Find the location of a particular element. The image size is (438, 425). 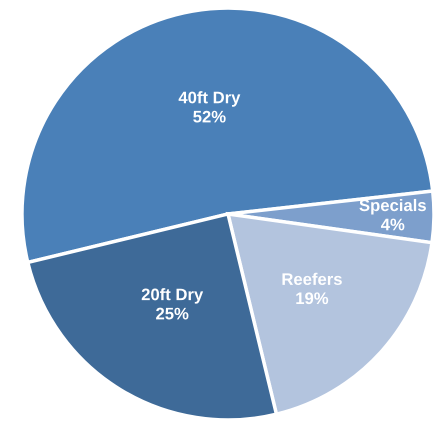

slice-label: Reefers is located at coordinates (312, 278).